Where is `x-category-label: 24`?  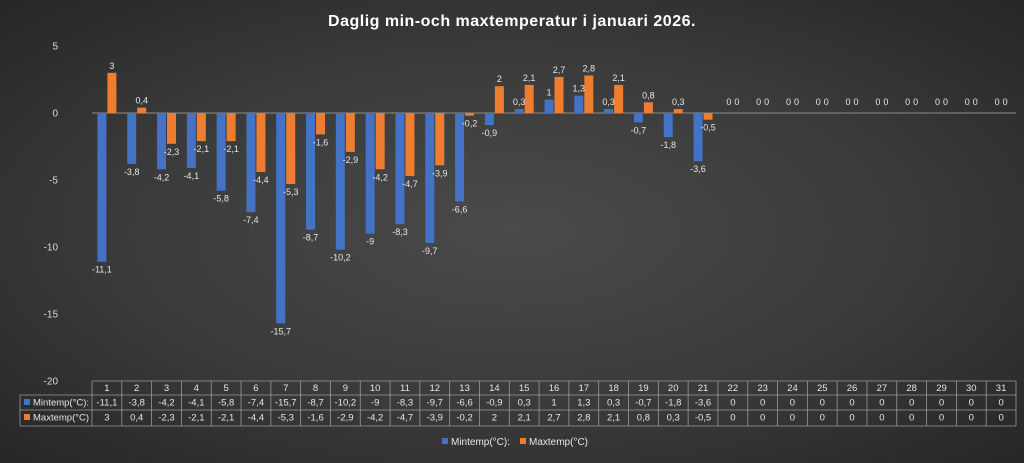 x-category-label: 24 is located at coordinates (792, 388).